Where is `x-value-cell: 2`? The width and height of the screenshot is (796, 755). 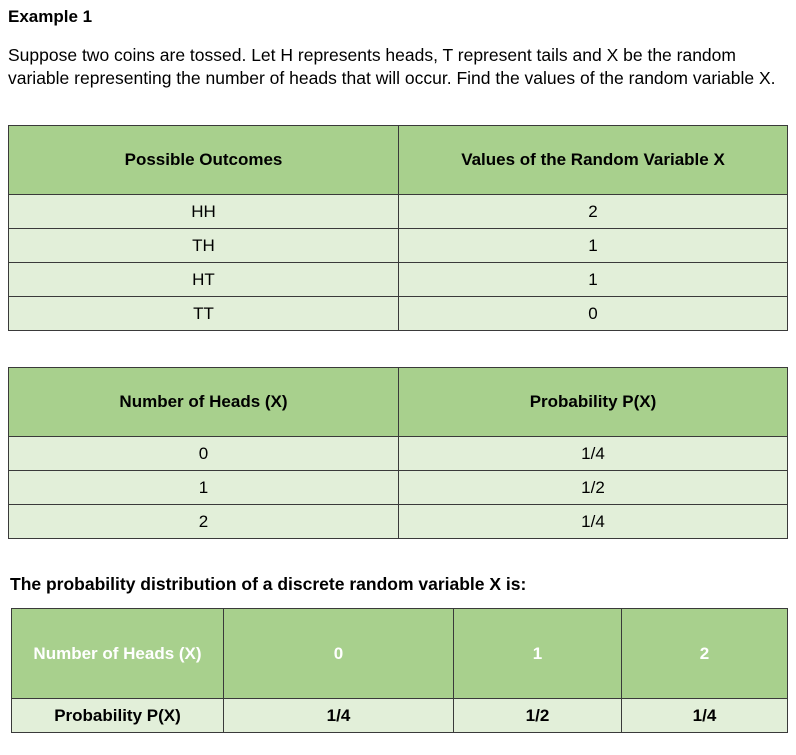
x-value-cell: 2 is located at coordinates (704, 653).